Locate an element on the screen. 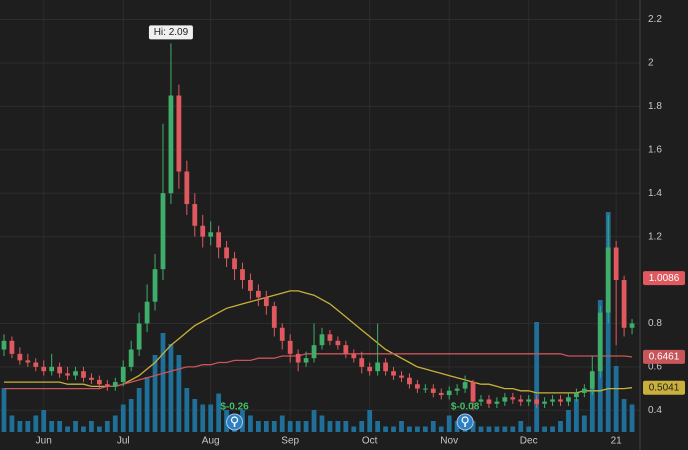 The image size is (688, 450). earnings-icon is located at coordinates (235, 422).